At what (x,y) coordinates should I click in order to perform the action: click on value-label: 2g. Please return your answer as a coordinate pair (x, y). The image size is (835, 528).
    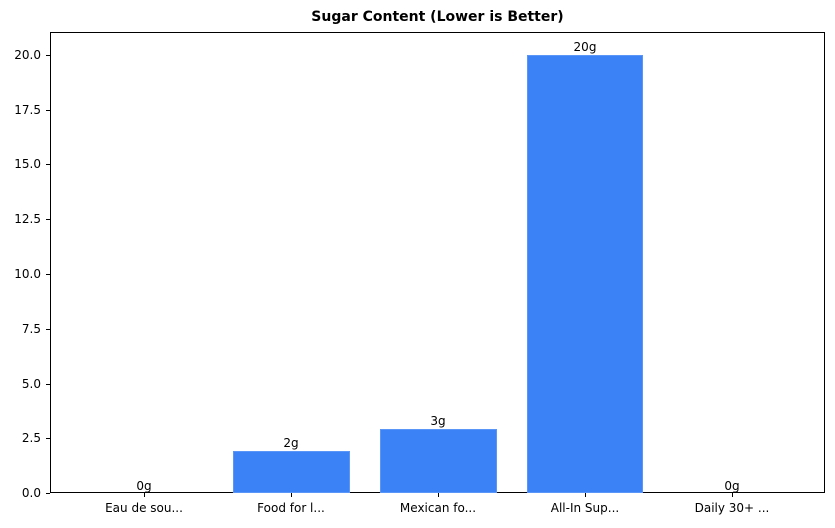
    Looking at the image, I should click on (291, 443).